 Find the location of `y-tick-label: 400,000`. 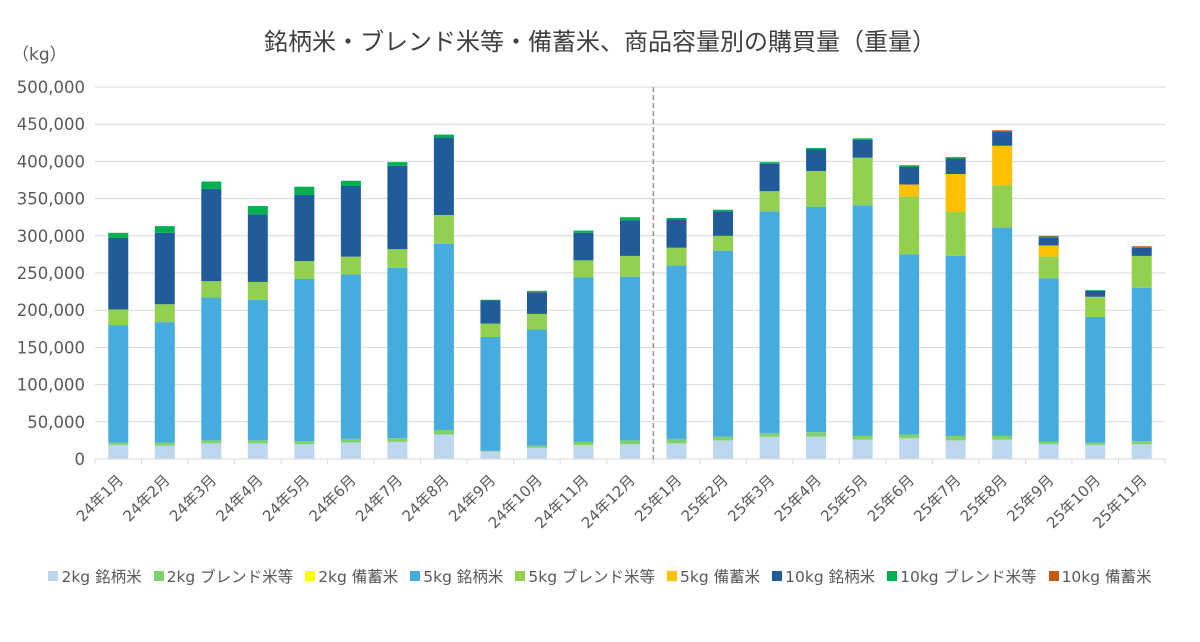

y-tick-label: 400,000 is located at coordinates (51, 161).